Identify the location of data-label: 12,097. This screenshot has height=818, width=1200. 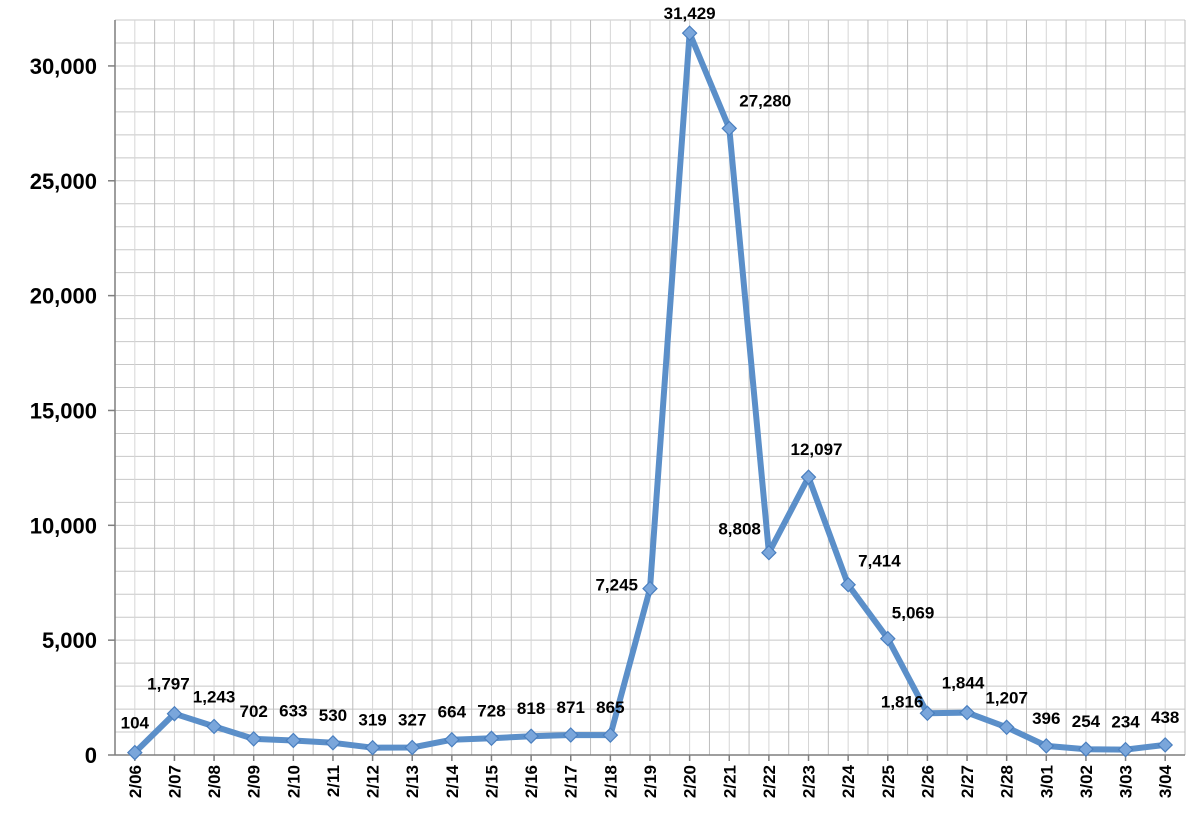
(817, 449).